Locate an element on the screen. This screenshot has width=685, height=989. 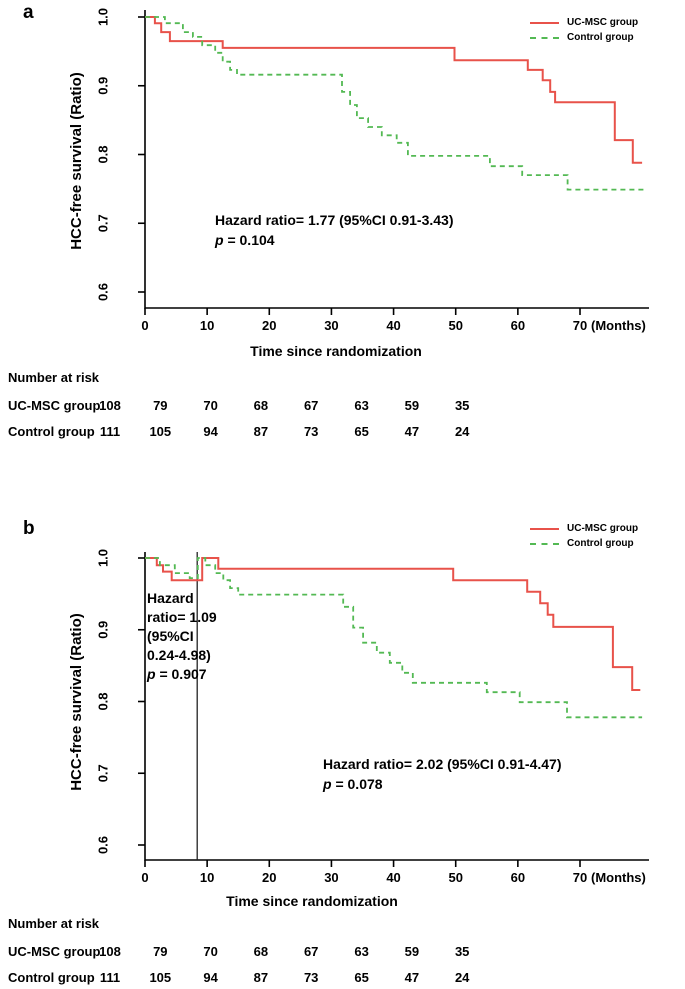
hazard-ratio-text: Hazard ratio= 1.77 (95%CI 0.91-3.43) is located at coordinates (334, 220).